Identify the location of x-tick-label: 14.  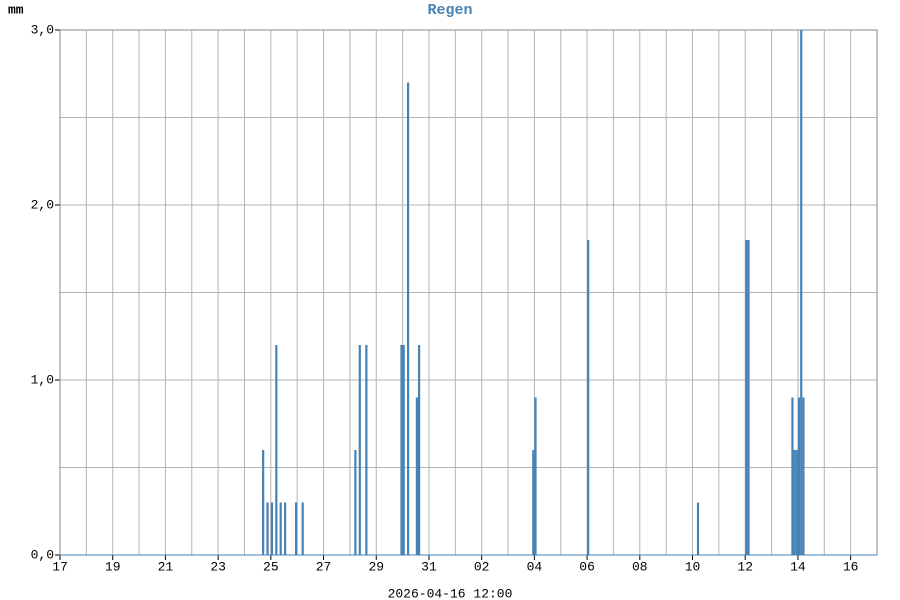
(798, 566).